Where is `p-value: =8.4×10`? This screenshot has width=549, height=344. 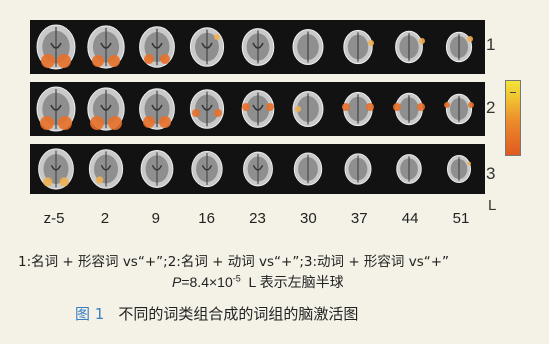
p-value: =8.4×10 is located at coordinates (207, 282).